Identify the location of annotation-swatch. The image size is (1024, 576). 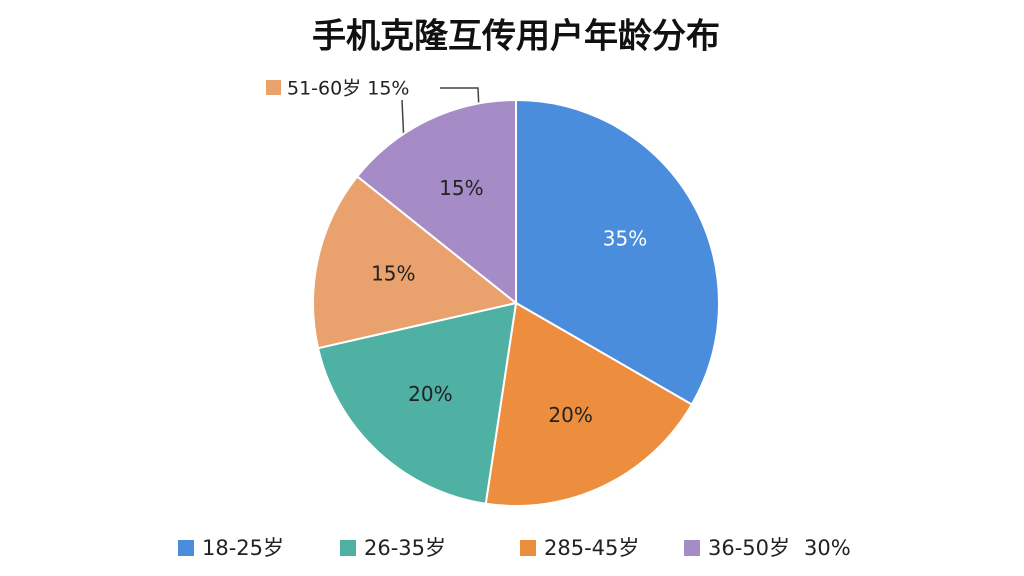
(273, 87).